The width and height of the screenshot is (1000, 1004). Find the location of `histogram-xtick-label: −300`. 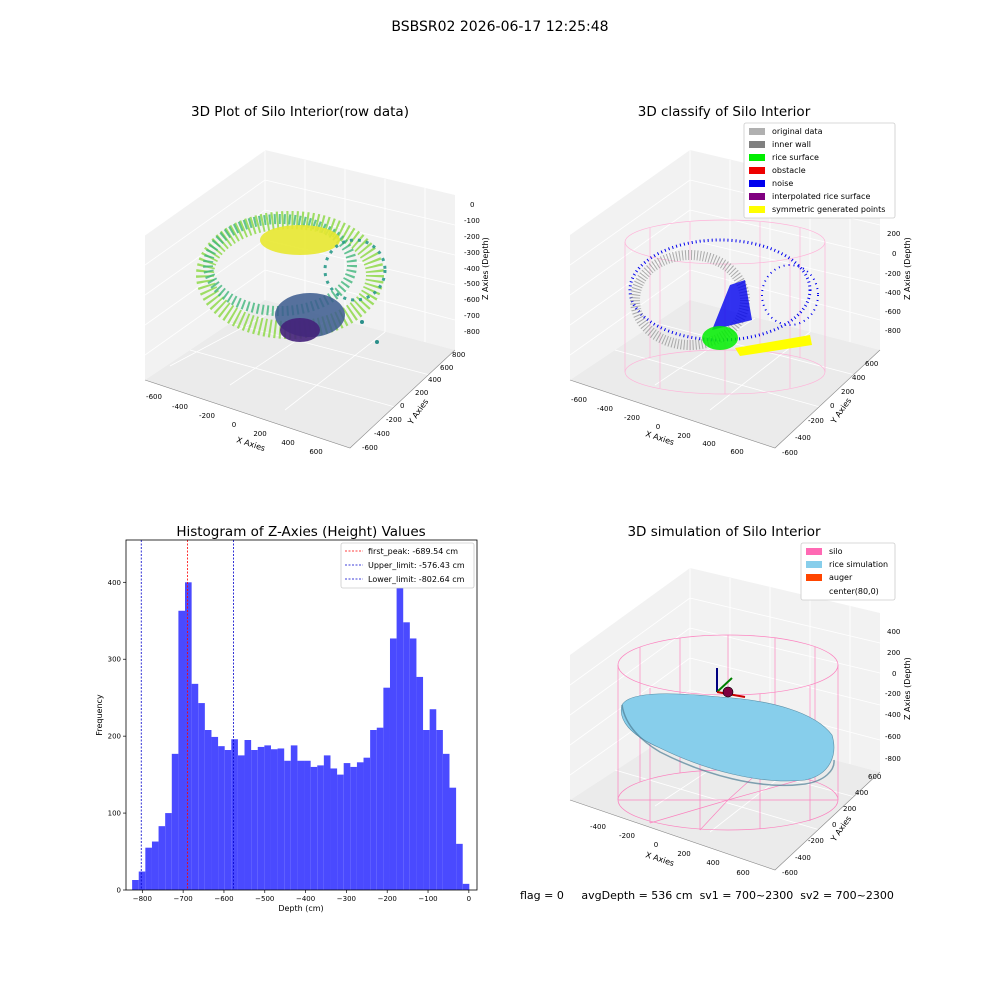

histogram-xtick-label: −300 is located at coordinates (346, 899).